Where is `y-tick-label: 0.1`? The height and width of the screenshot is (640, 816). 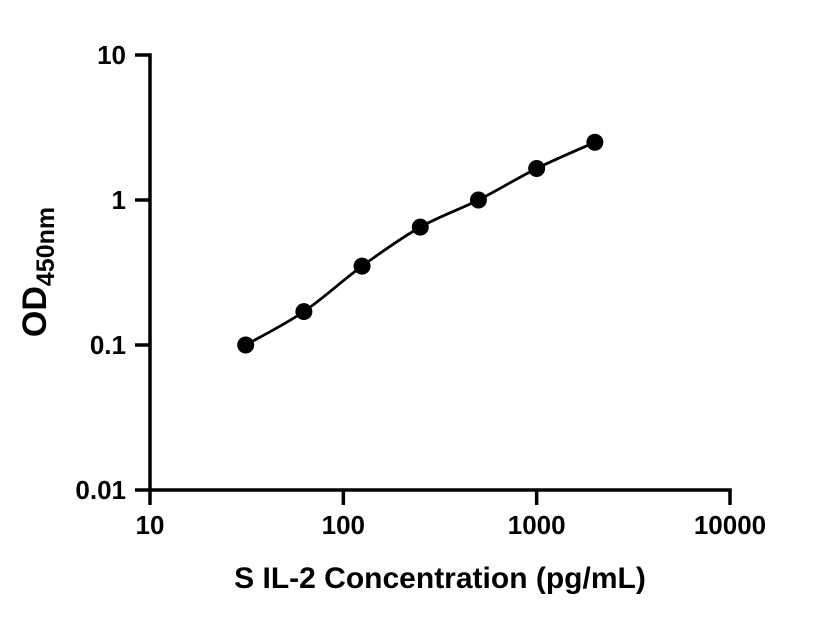
y-tick-label: 0.1 is located at coordinates (108, 345).